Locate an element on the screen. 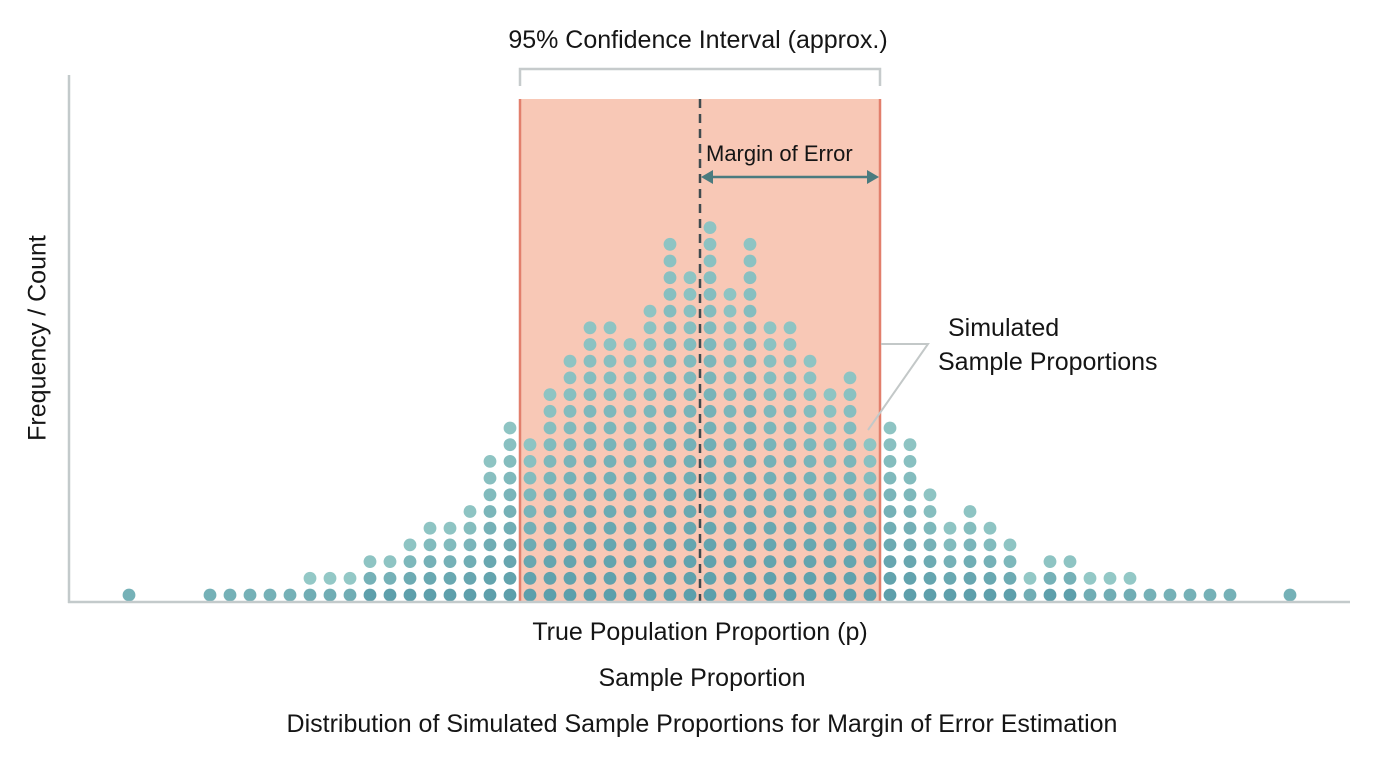 The height and width of the screenshot is (768, 1376). ci-bracket is located at coordinates (700, 76).